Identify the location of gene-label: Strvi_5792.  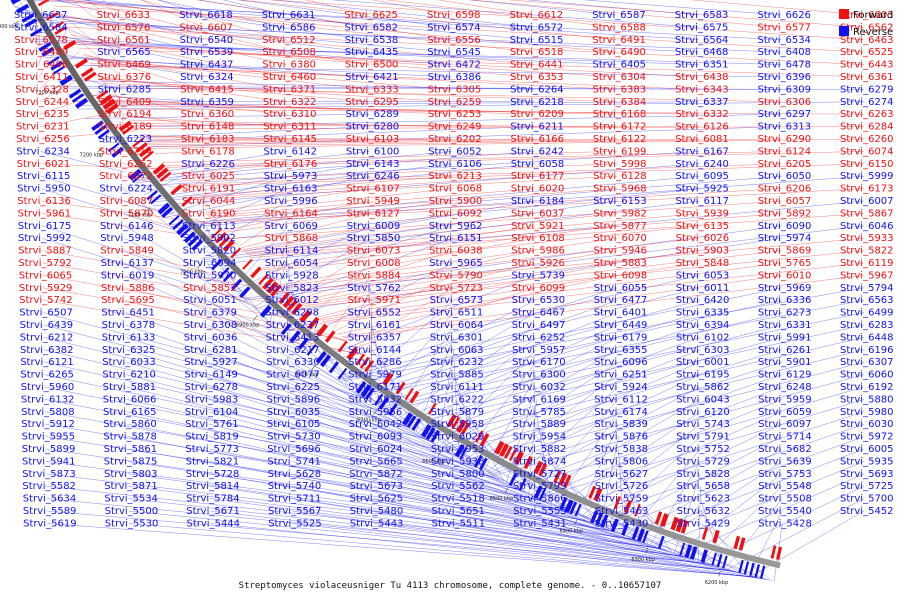
(45, 263).